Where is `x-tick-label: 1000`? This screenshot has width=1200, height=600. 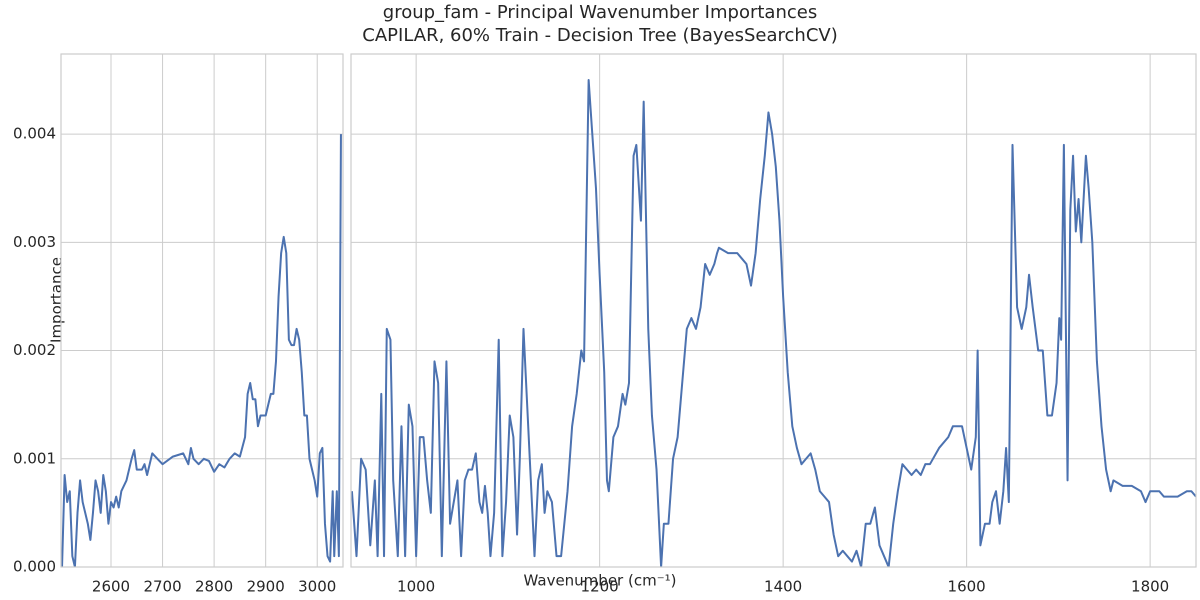
x-tick-label: 1000 is located at coordinates (416, 587).